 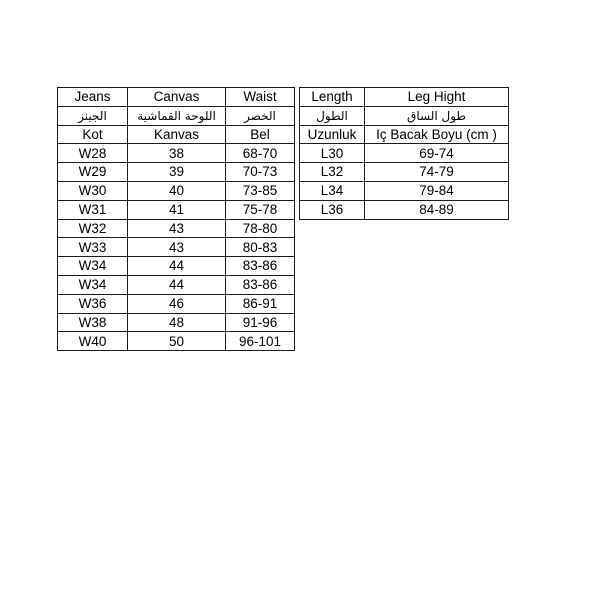 I want to click on table-cell: 38, so click(x=176, y=153).